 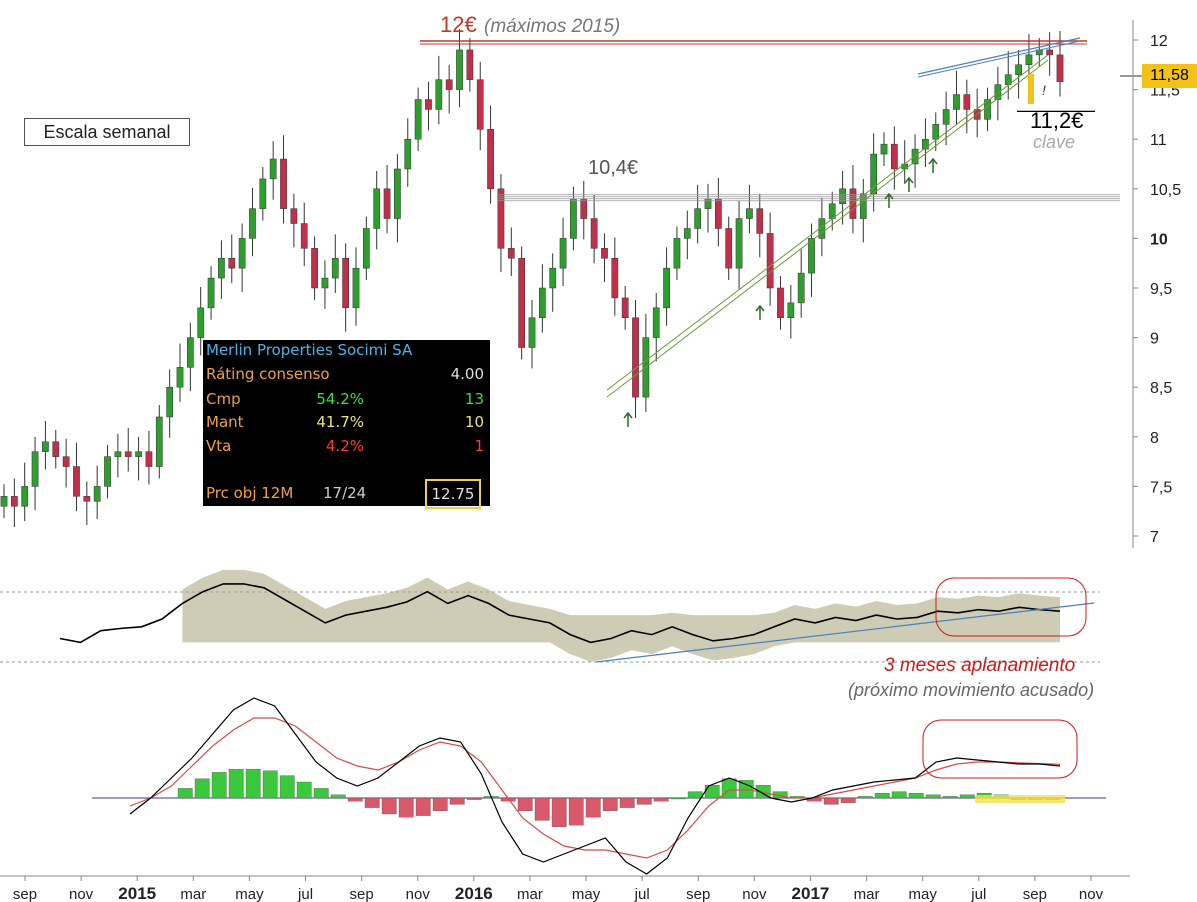 I want to click on target-date: 17/24, so click(x=345, y=493).